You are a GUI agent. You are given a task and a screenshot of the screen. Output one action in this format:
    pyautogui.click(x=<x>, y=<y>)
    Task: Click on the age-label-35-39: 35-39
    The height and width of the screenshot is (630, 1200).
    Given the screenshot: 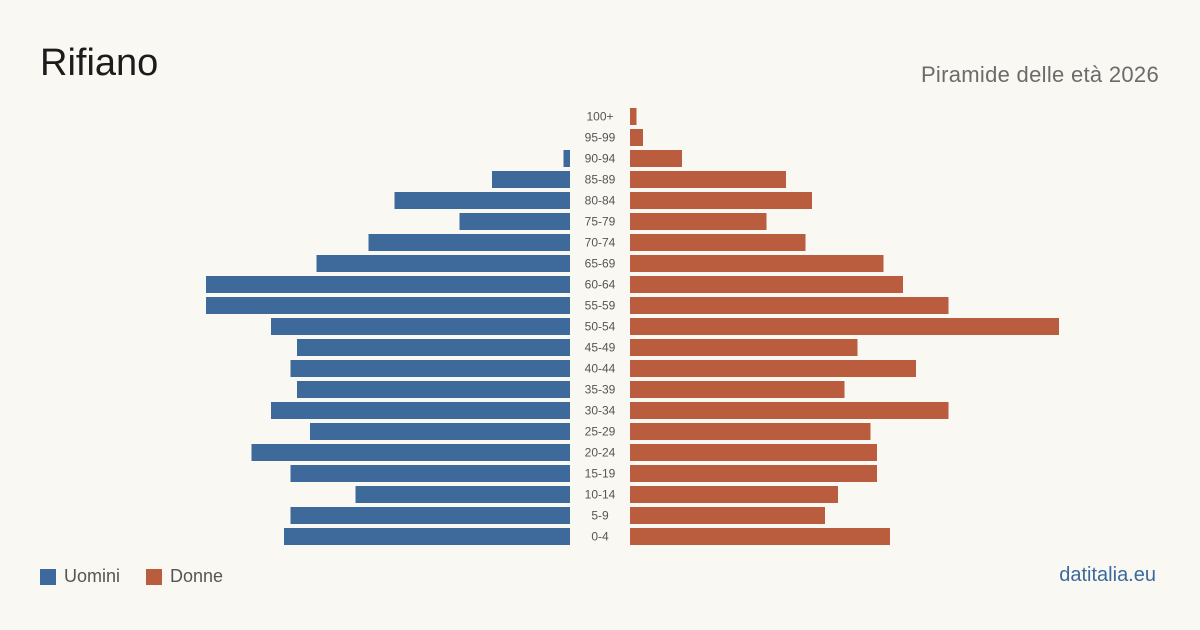 What is the action you would take?
    pyautogui.click(x=600, y=390)
    